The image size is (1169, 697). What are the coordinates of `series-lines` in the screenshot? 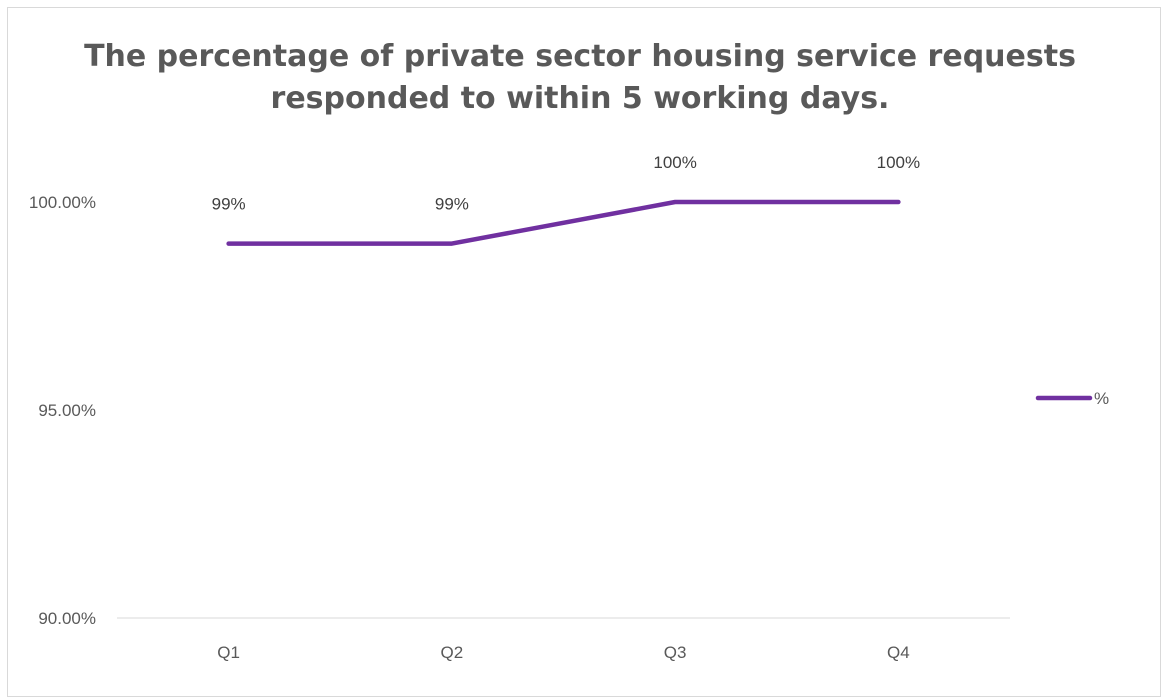 It's located at (563, 222).